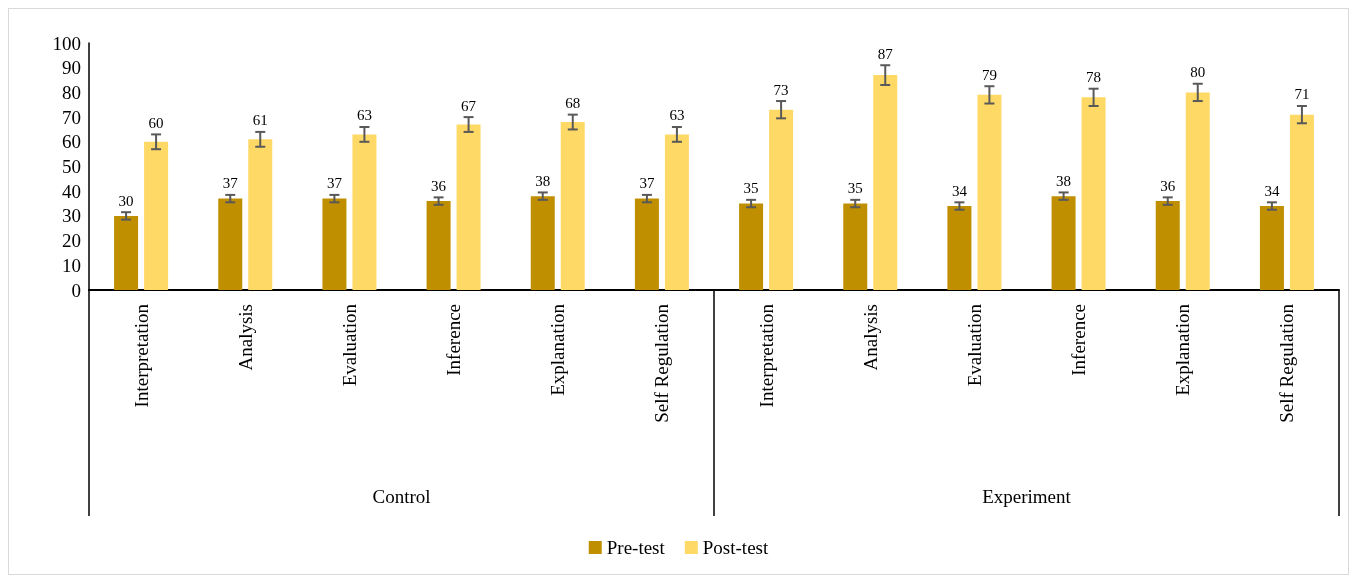  What do you see at coordinates (71, 216) in the screenshot?
I see `y-tick-label: 30` at bounding box center [71, 216].